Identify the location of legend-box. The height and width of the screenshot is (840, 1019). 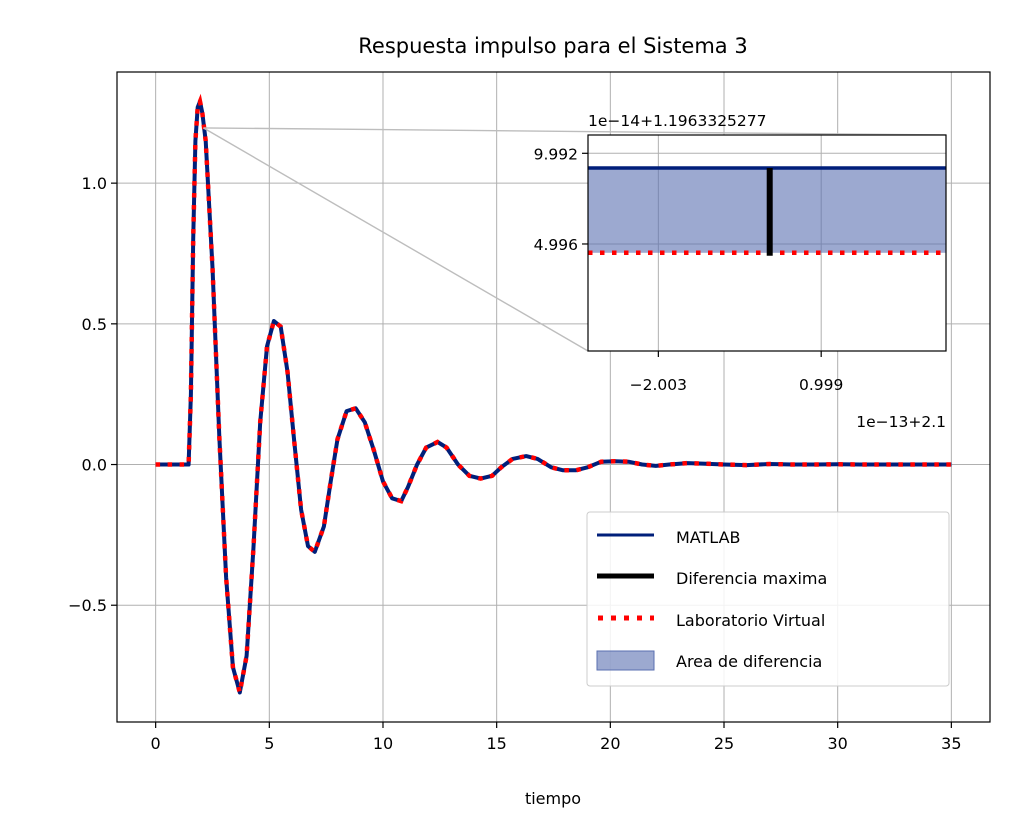
(768, 599).